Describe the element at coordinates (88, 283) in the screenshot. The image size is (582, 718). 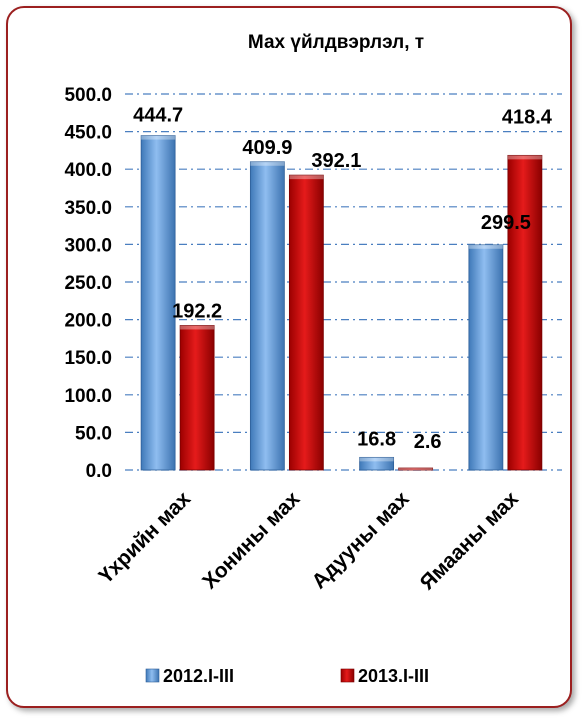
I see `y-tick-label: 250.0` at that location.